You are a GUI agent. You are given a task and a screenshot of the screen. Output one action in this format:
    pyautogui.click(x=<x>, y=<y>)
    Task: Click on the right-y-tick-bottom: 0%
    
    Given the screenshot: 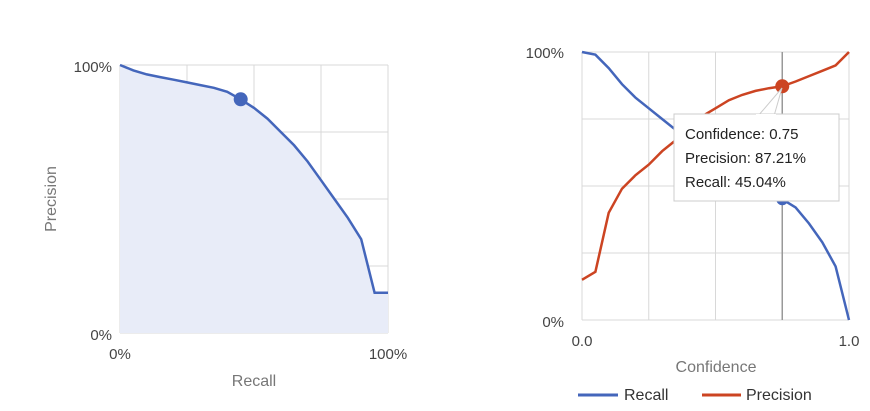 What is the action you would take?
    pyautogui.click(x=553, y=322)
    